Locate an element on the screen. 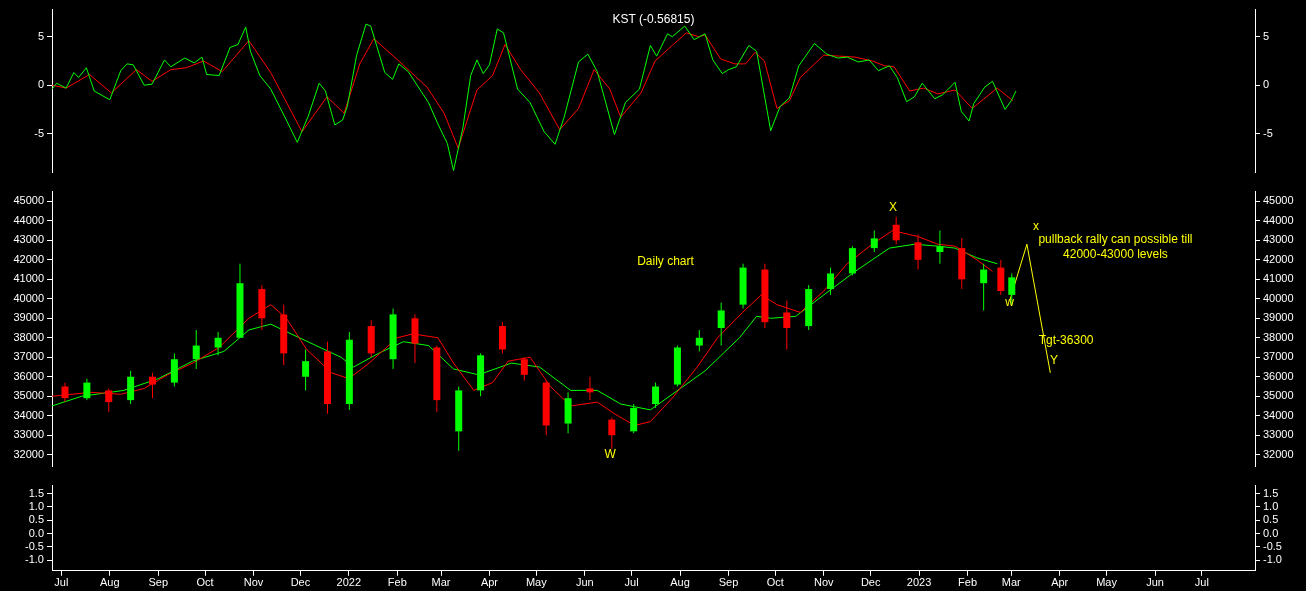  y-tick-label: 5 is located at coordinates (40, 35).